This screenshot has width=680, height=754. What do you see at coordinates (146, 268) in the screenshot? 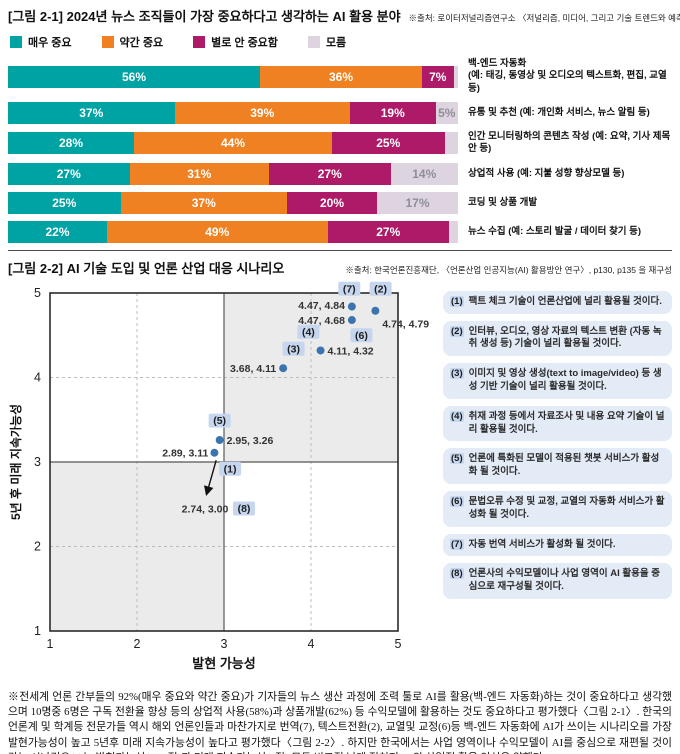
I see `fig2-title: [그림 2-2] AI 기술 도입 및 언론 산업 대응 시나리오` at bounding box center [146, 268].